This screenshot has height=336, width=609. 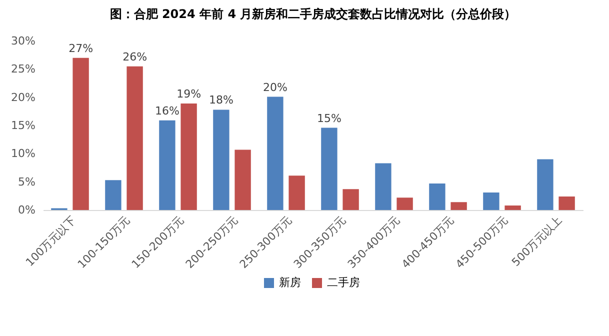 What do you see at coordinates (343, 282) in the screenshot?
I see `legend-label: 二手房` at bounding box center [343, 282].